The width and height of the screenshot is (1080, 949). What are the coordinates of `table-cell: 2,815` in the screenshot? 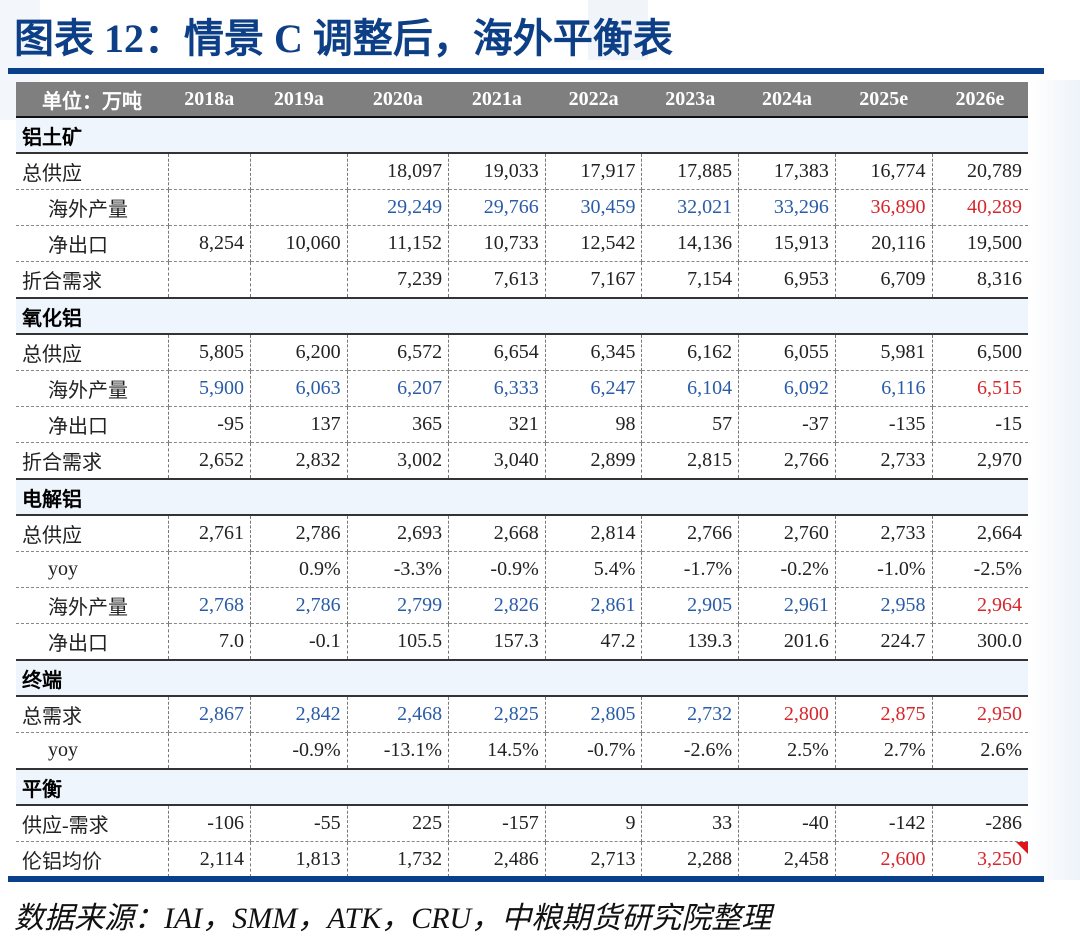 It's located at (690, 461).